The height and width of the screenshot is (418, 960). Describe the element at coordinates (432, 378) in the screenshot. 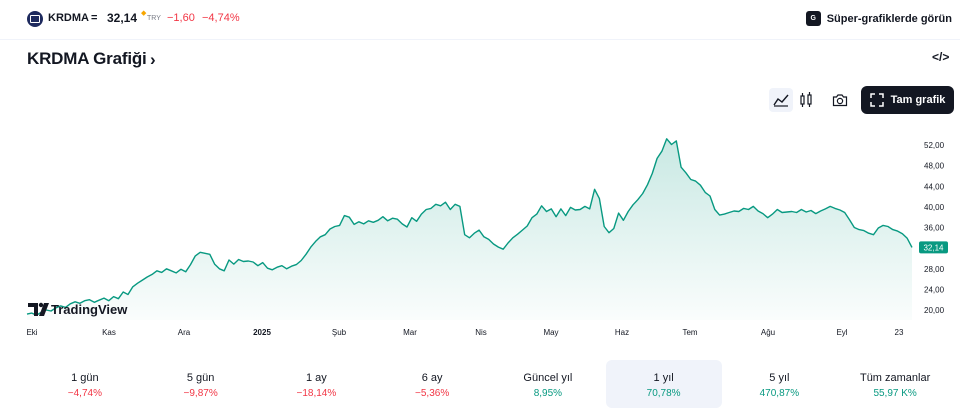

I see `period-label: 6 ay` at that location.